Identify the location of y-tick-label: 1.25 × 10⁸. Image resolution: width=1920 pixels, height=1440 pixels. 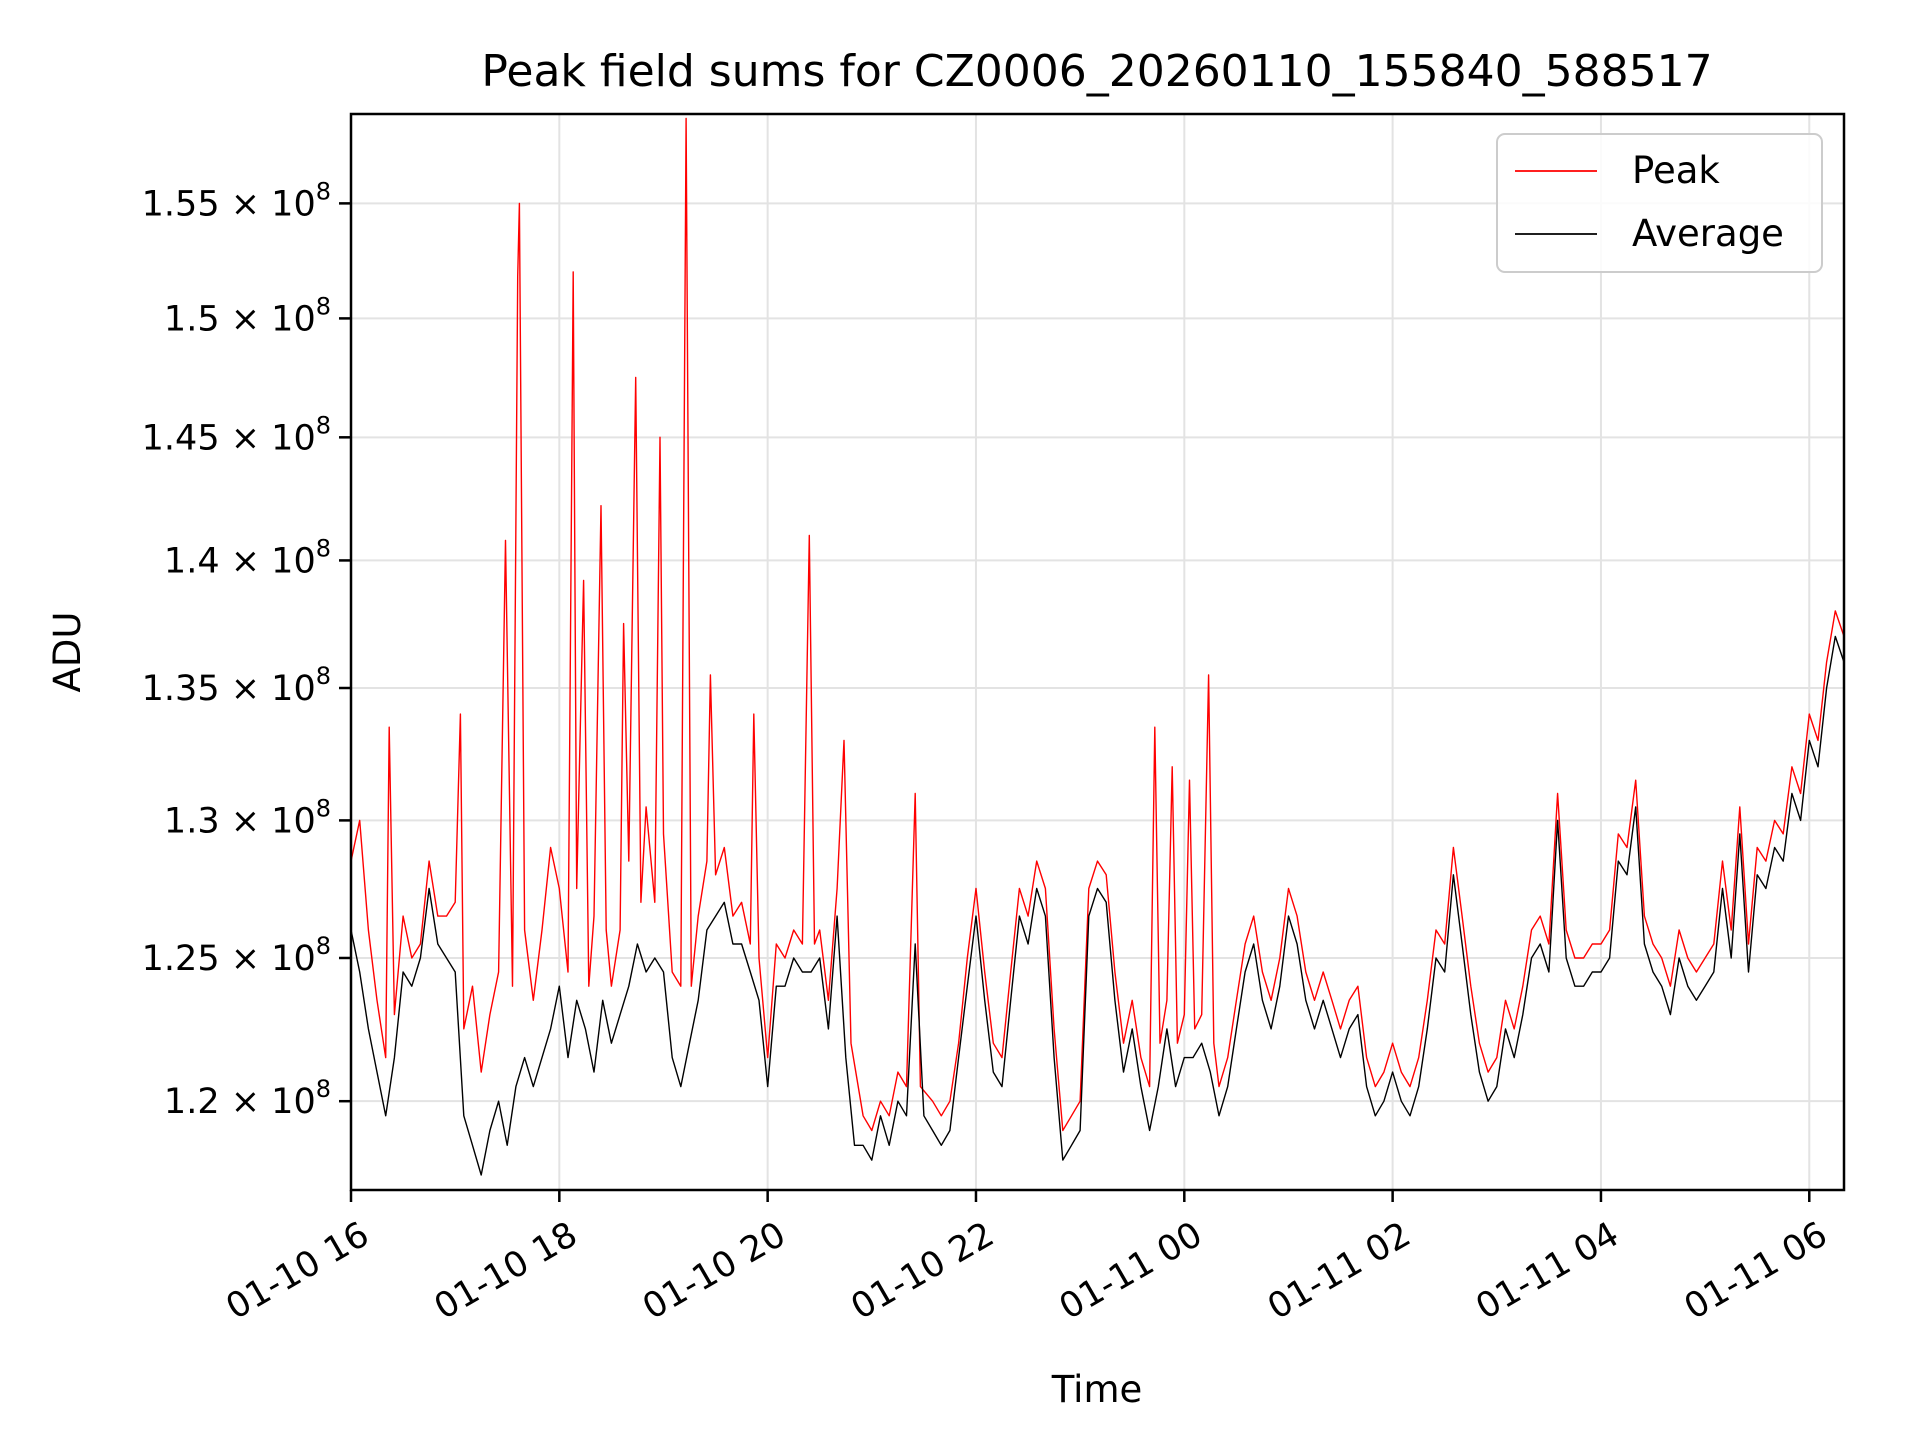
(236, 955).